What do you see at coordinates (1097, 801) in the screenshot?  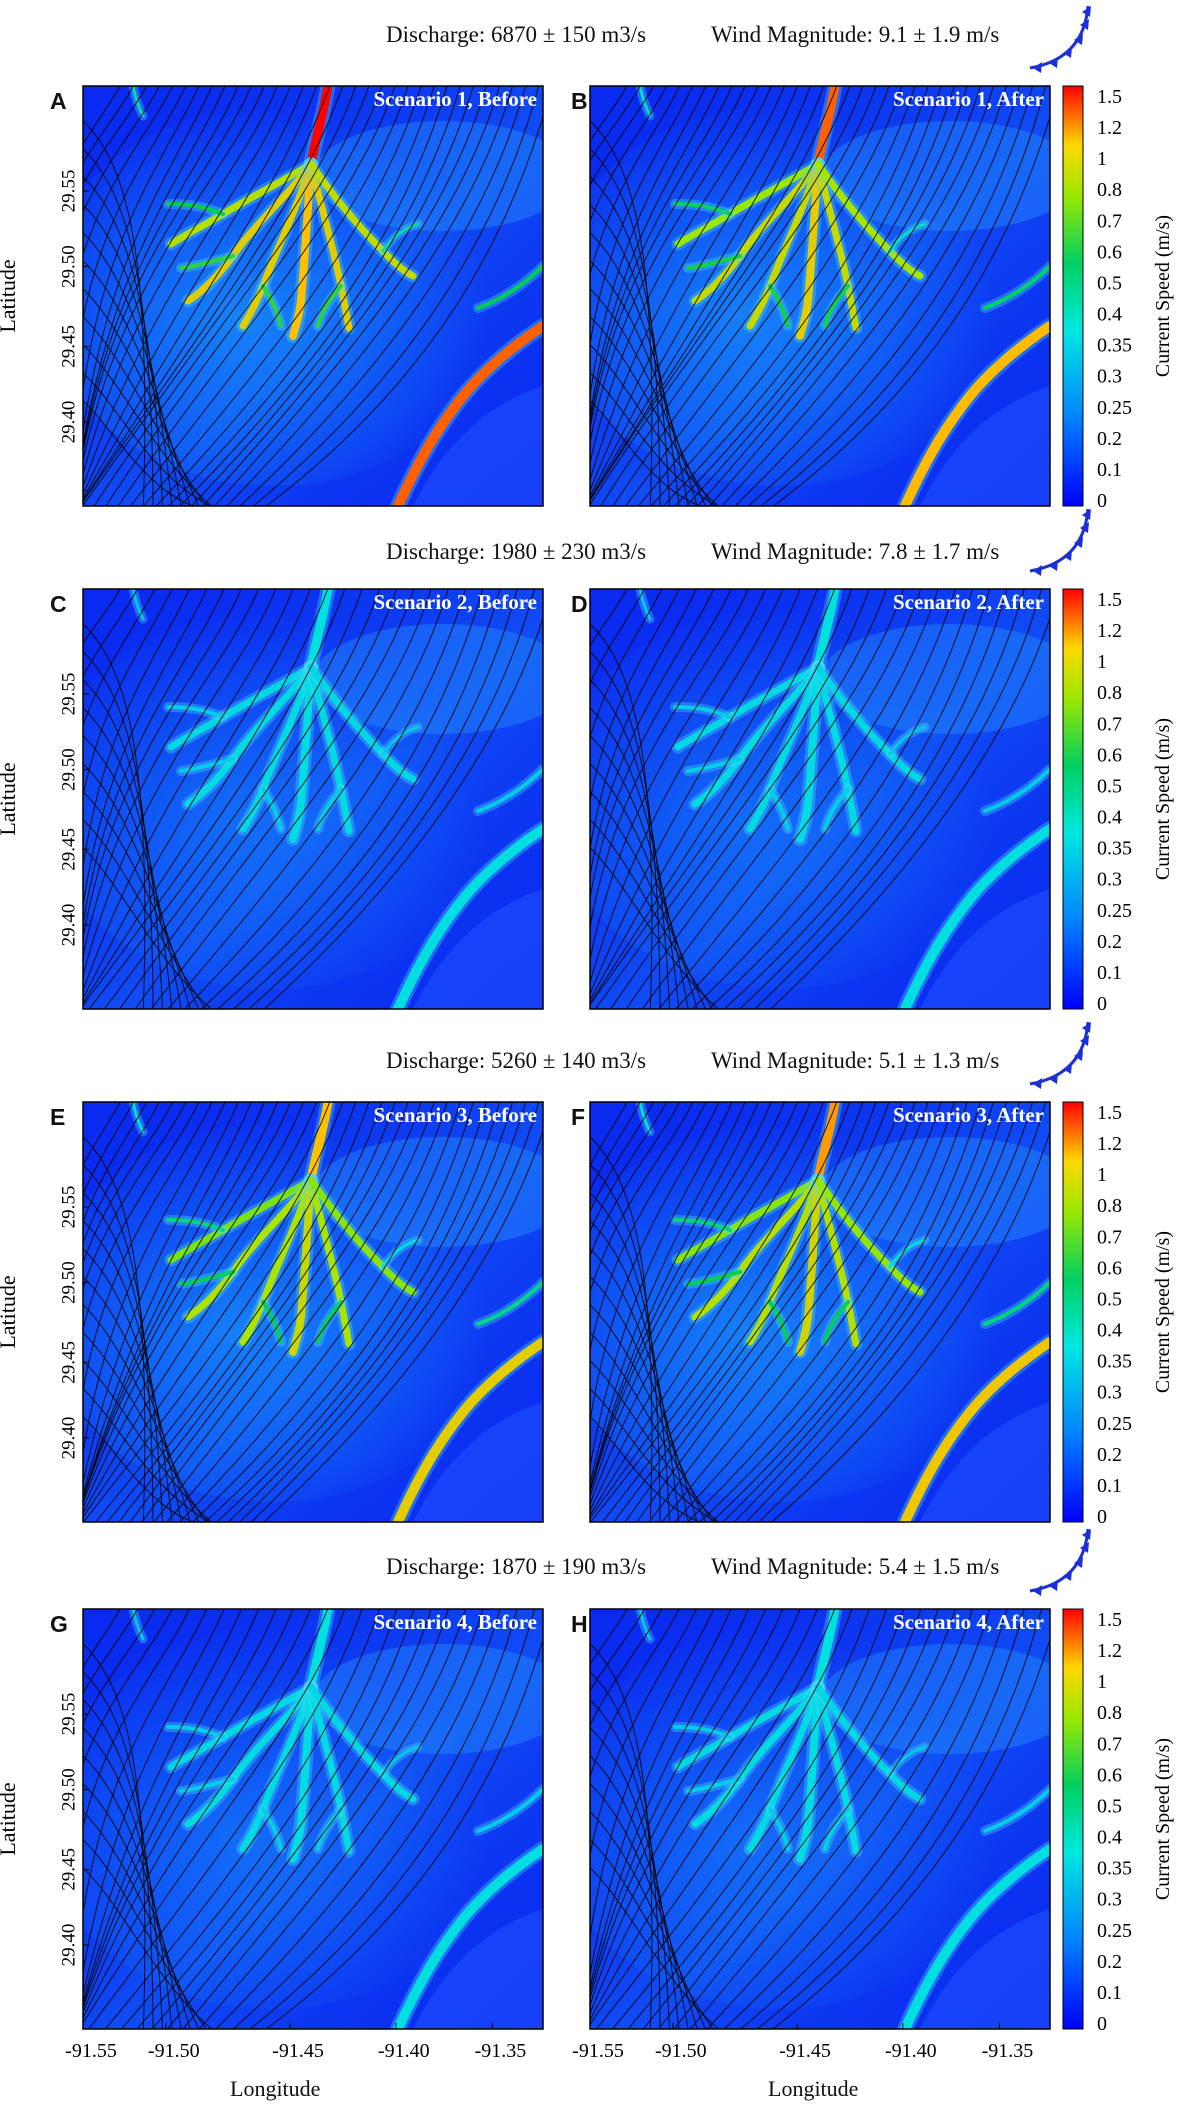 I see `colorbar: 1.5 1.2 1 0.8 0.7 0.6 0.5 0.4 0.35 0.3 0.25 0.2 0.1 0` at bounding box center [1097, 801].